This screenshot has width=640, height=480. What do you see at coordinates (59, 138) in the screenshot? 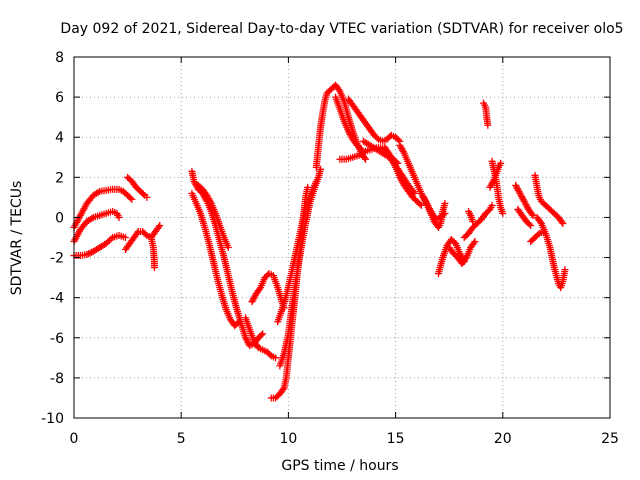
I see `y-tick-label: 4` at bounding box center [59, 138].